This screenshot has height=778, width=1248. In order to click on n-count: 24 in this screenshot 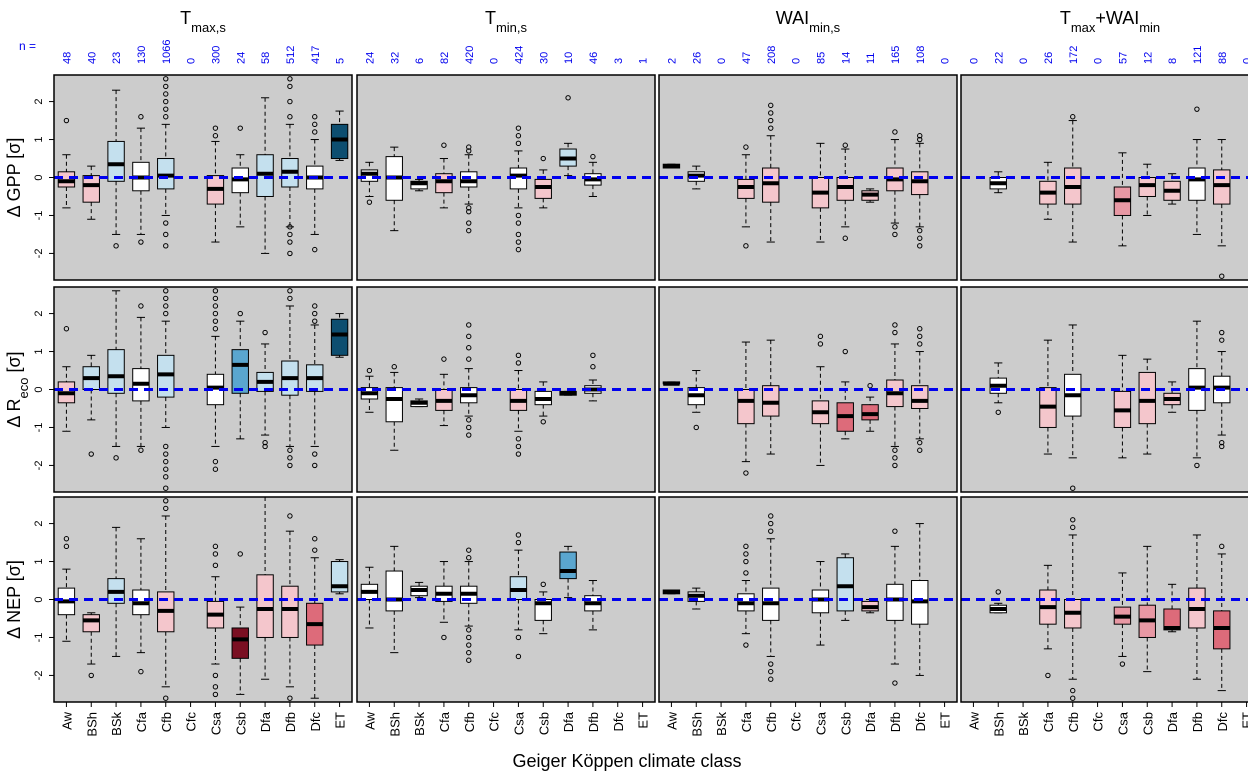, I will do `click(370, 58)`.